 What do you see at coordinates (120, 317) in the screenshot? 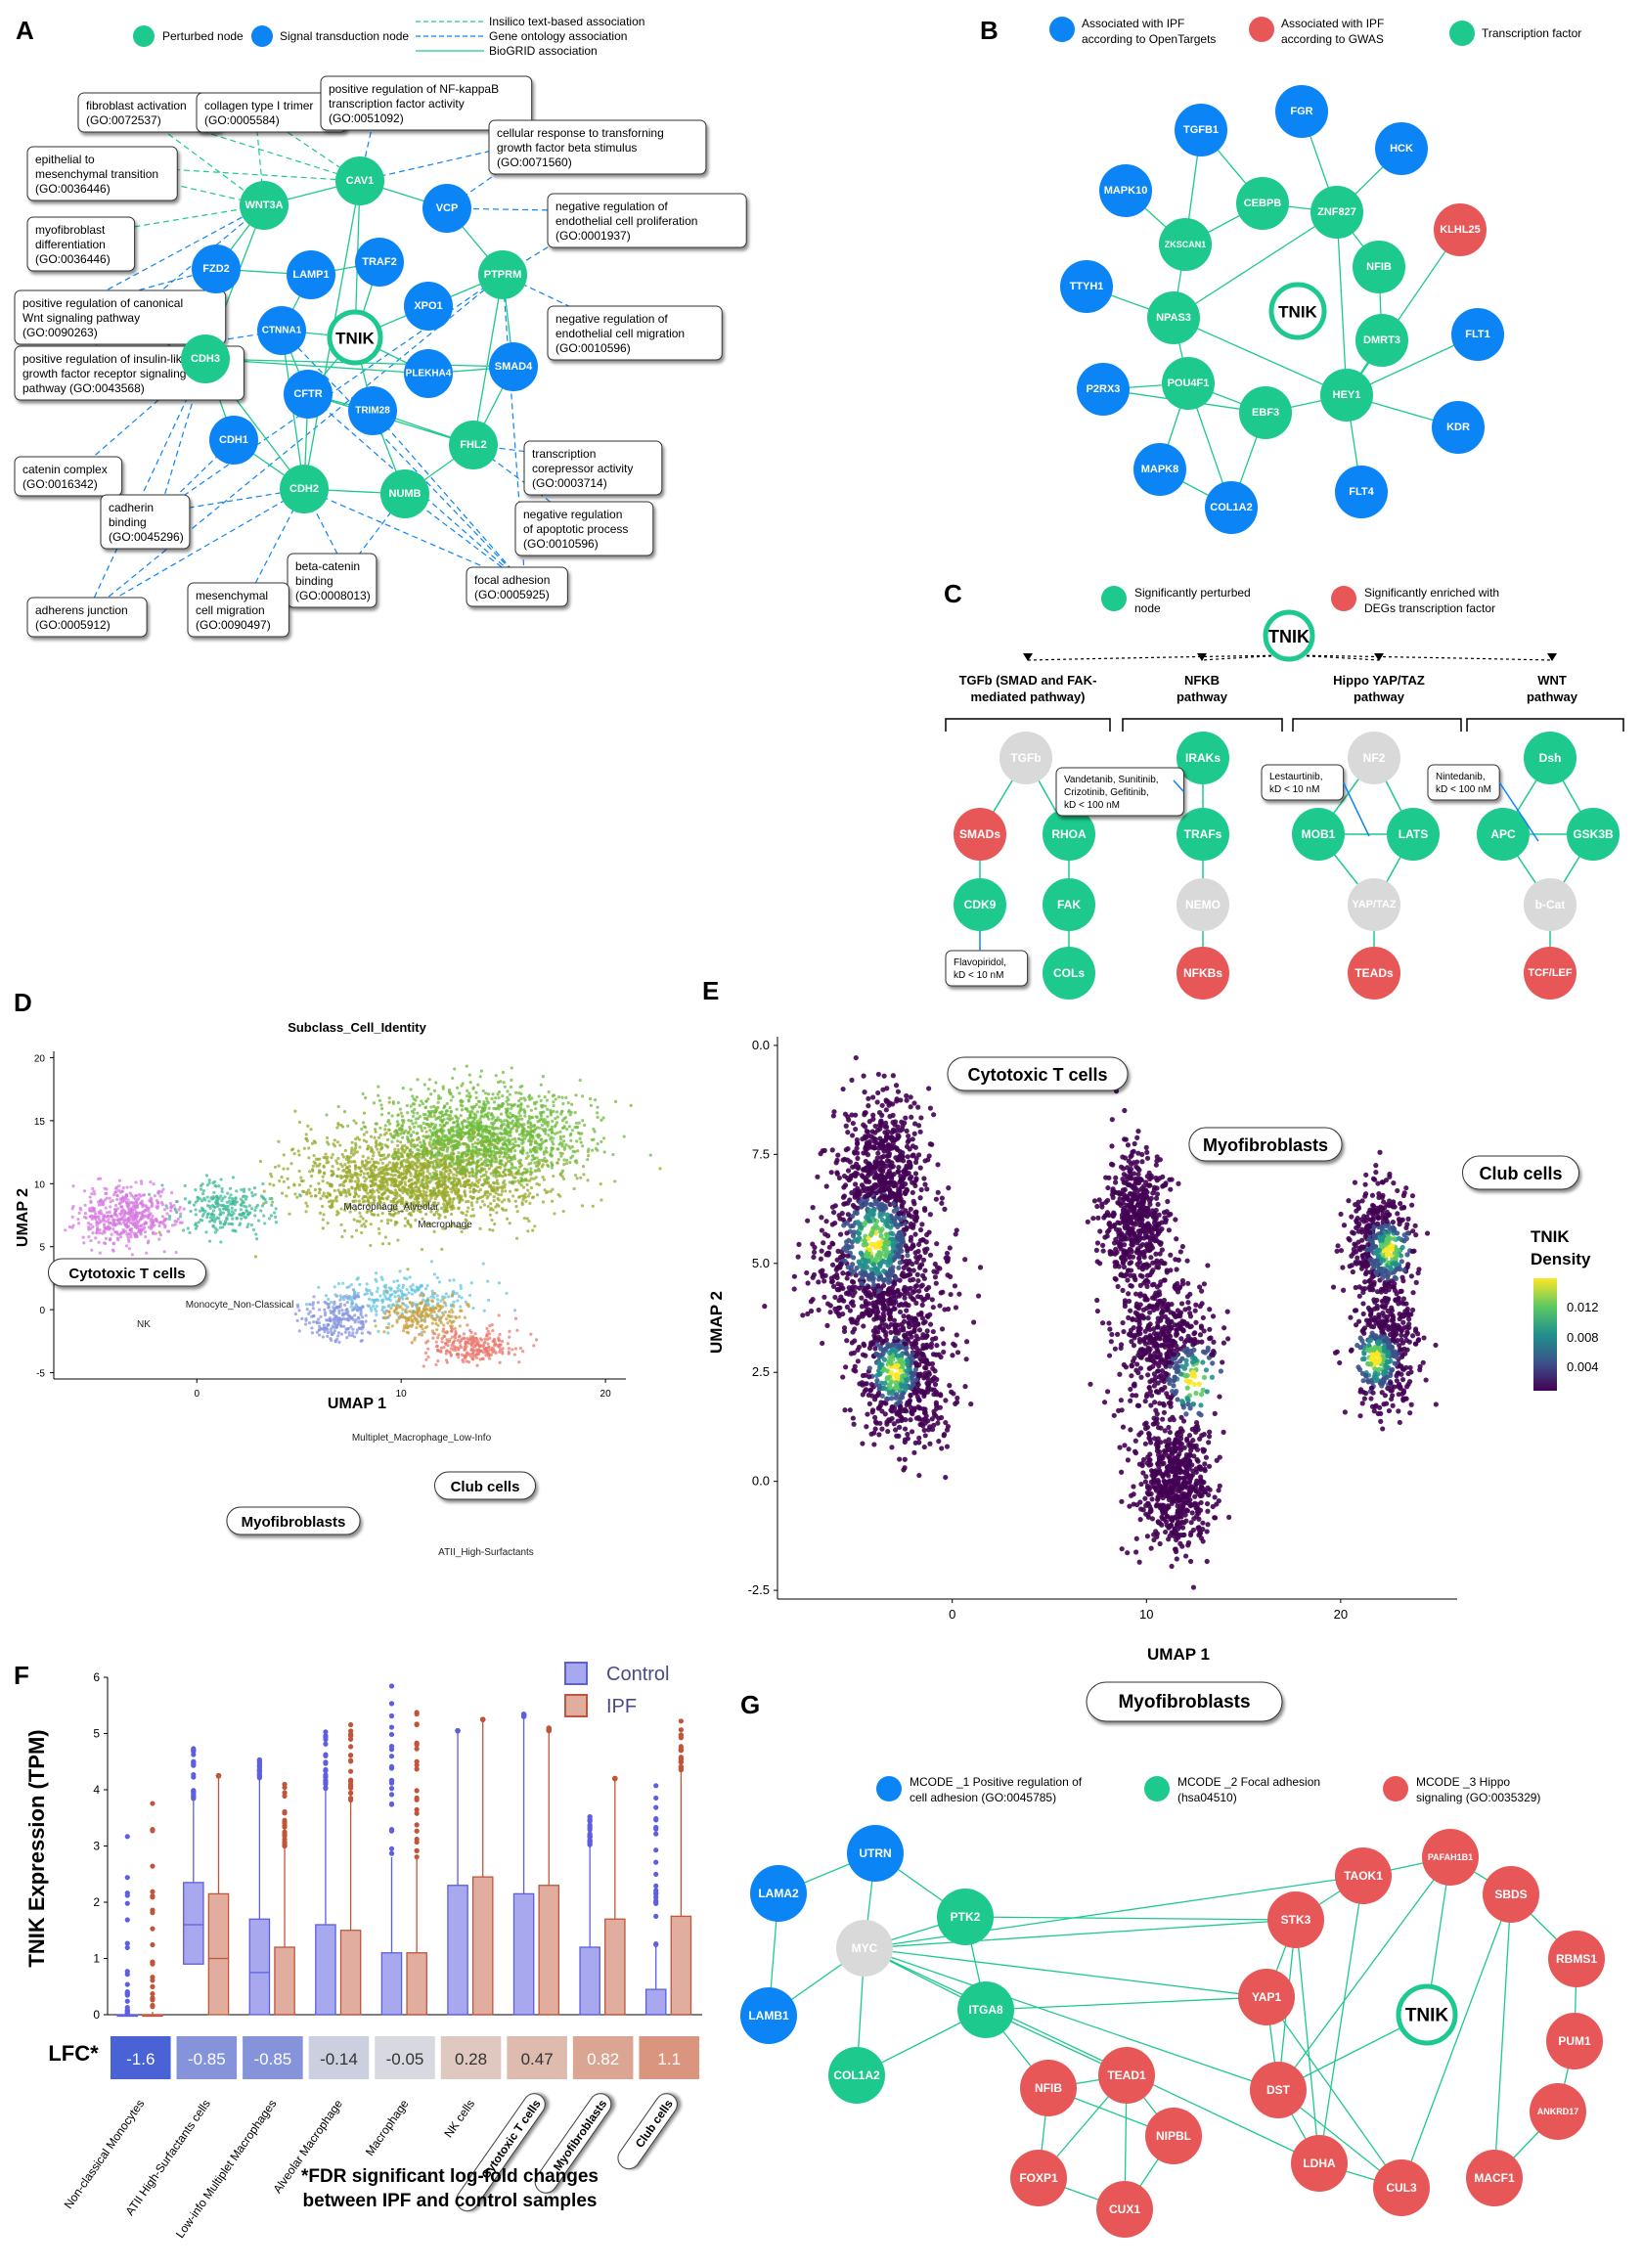
I see `box-background` at bounding box center [120, 317].